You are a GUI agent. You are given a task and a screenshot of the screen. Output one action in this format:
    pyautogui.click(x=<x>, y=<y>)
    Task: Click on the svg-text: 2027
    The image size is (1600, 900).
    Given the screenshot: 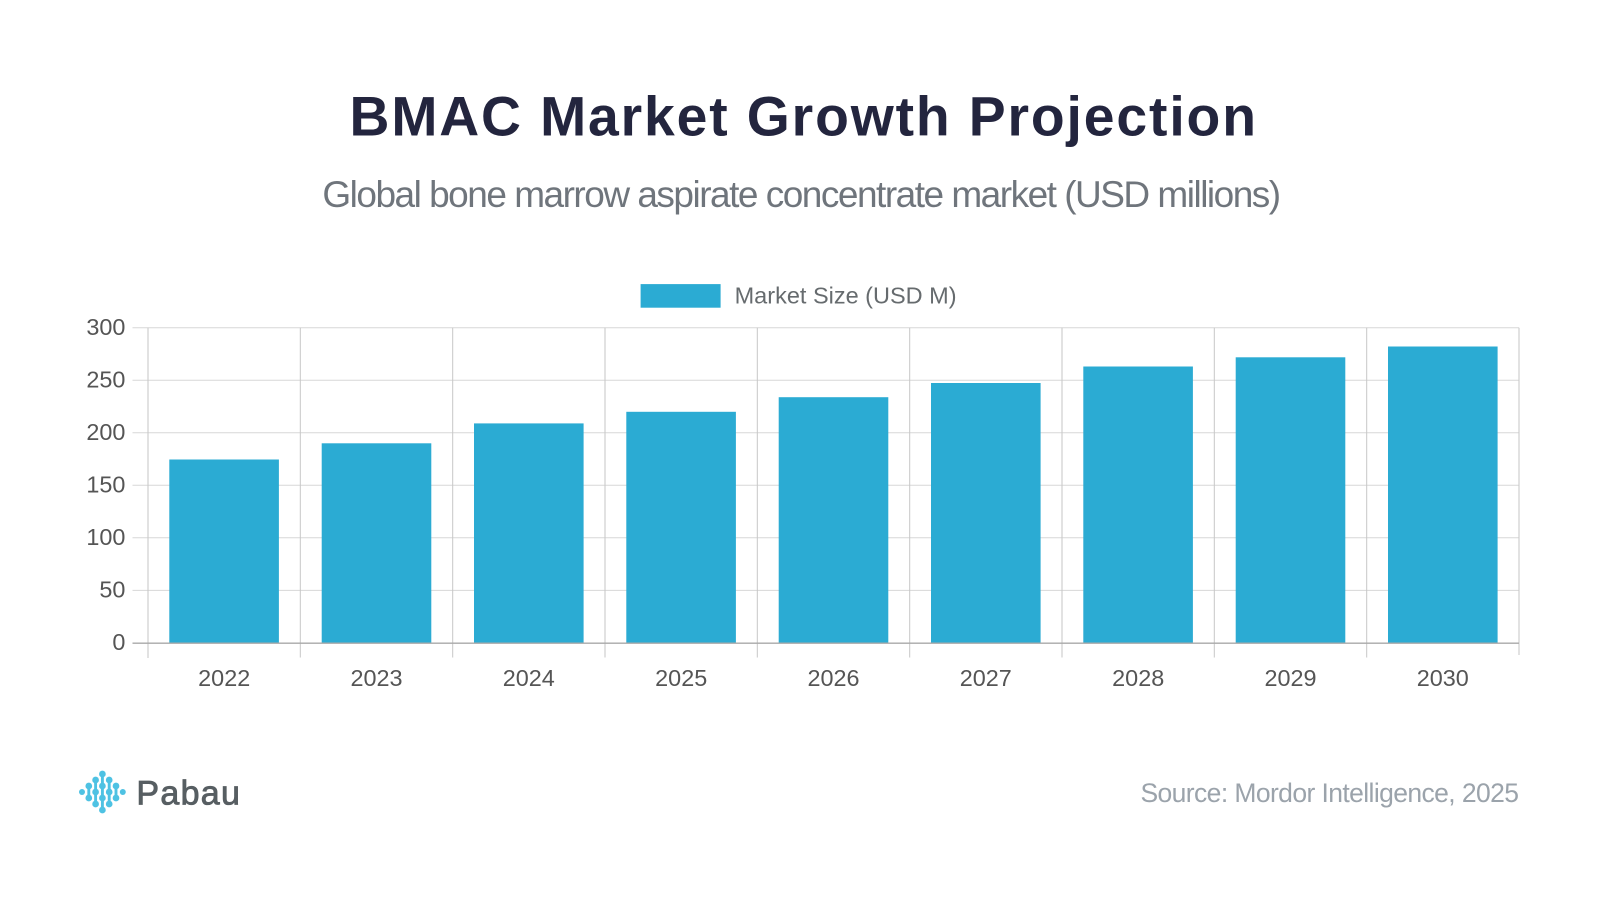 What is the action you would take?
    pyautogui.click(x=986, y=678)
    